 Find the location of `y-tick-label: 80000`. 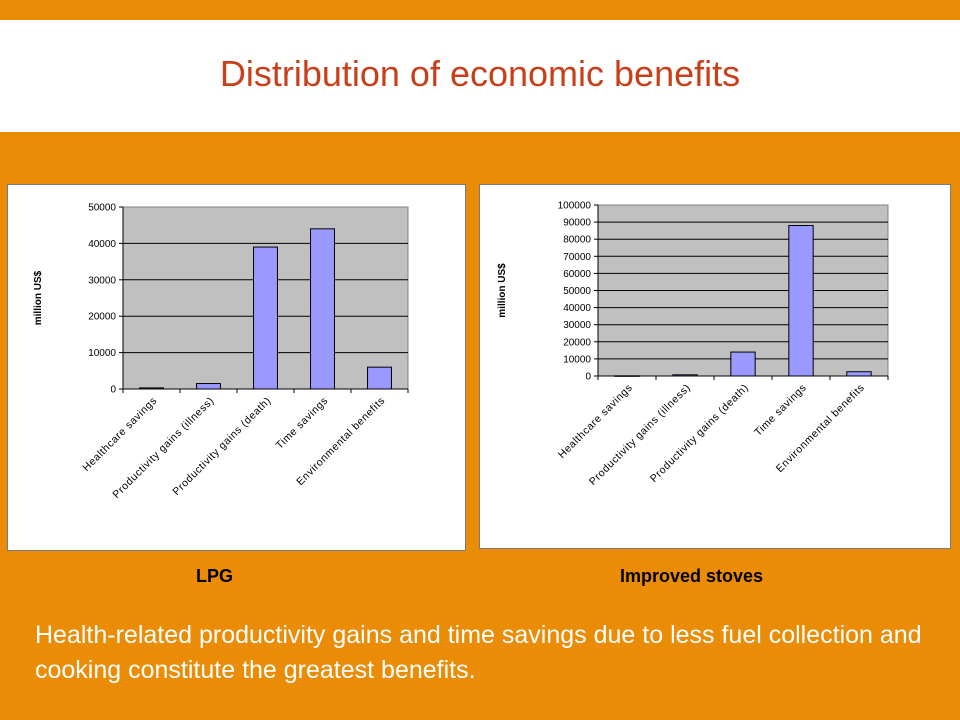

y-tick-label: 80000 is located at coordinates (577, 240).